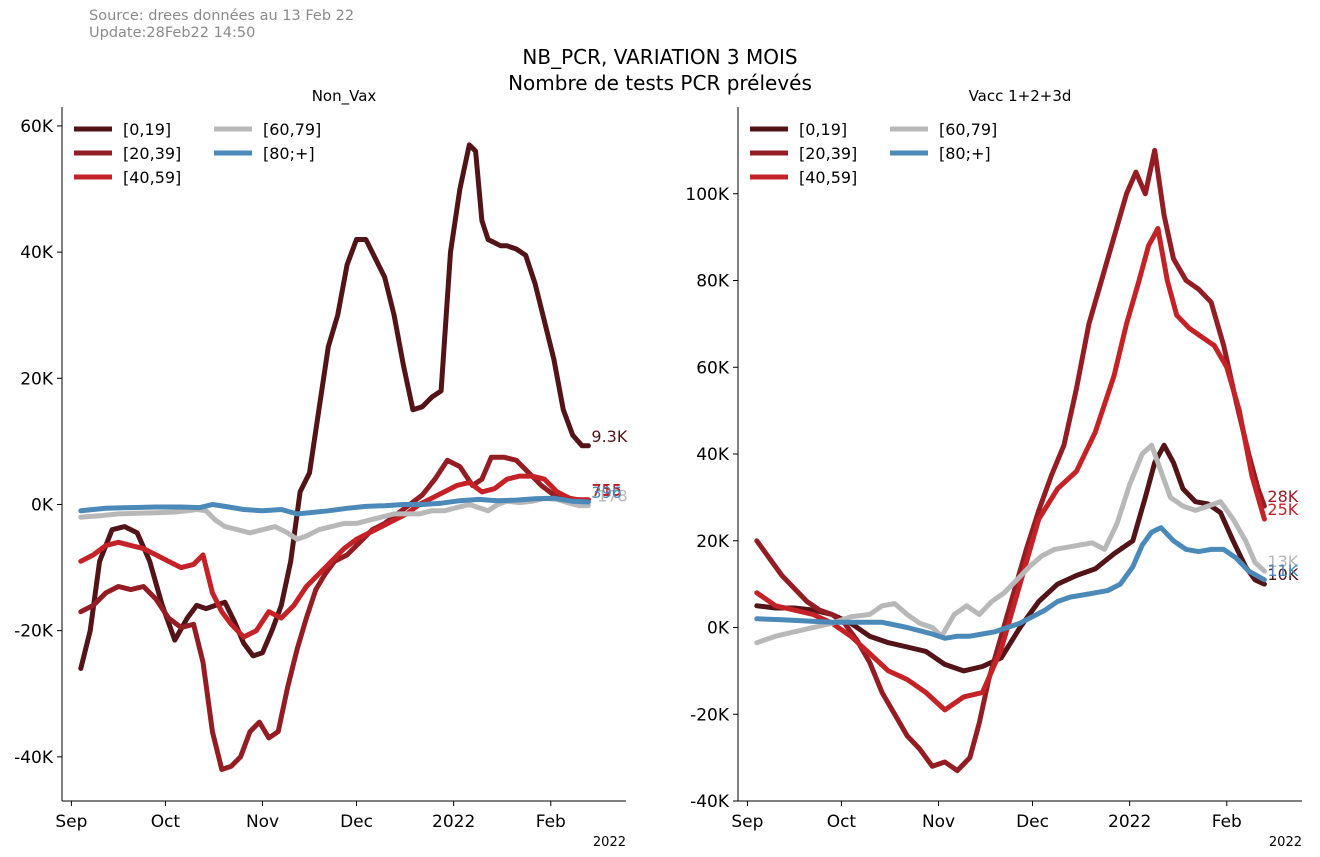  Describe the element at coordinates (1282, 496) in the screenshot. I see `series-end-label: 28K` at that location.